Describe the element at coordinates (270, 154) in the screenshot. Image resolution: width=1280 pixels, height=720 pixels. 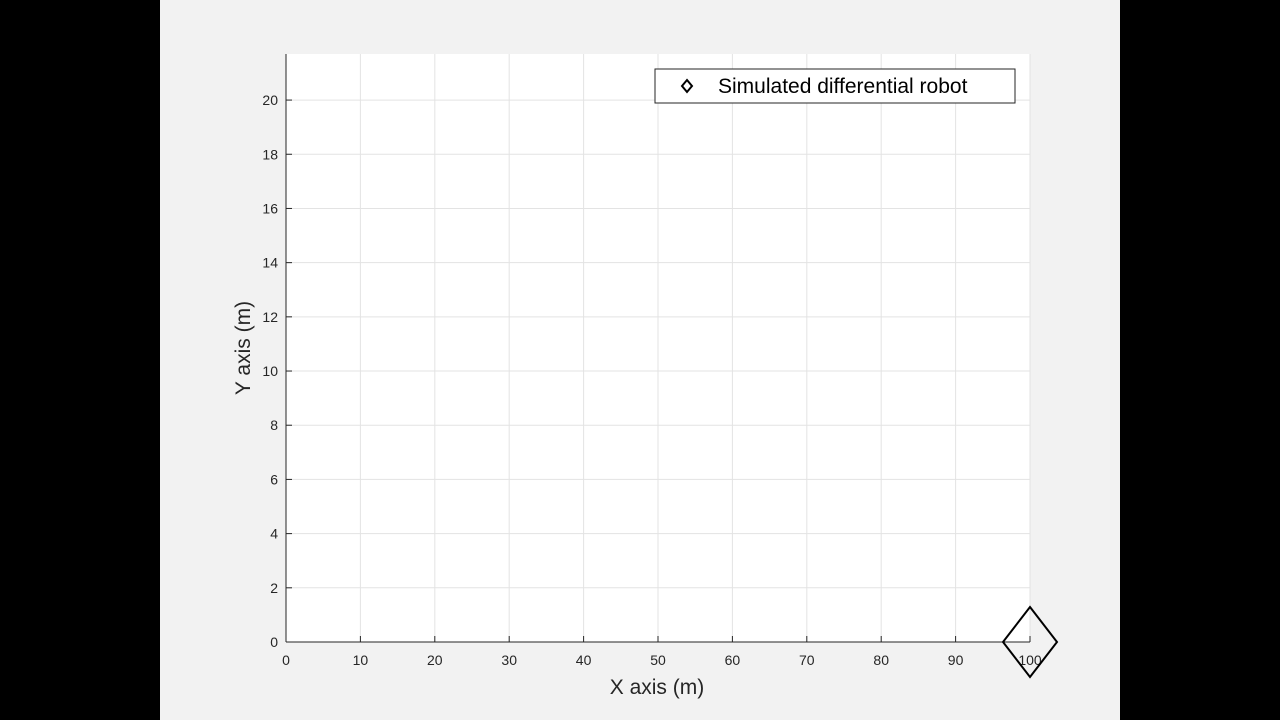
I see `y-tick-label: 18` at that location.